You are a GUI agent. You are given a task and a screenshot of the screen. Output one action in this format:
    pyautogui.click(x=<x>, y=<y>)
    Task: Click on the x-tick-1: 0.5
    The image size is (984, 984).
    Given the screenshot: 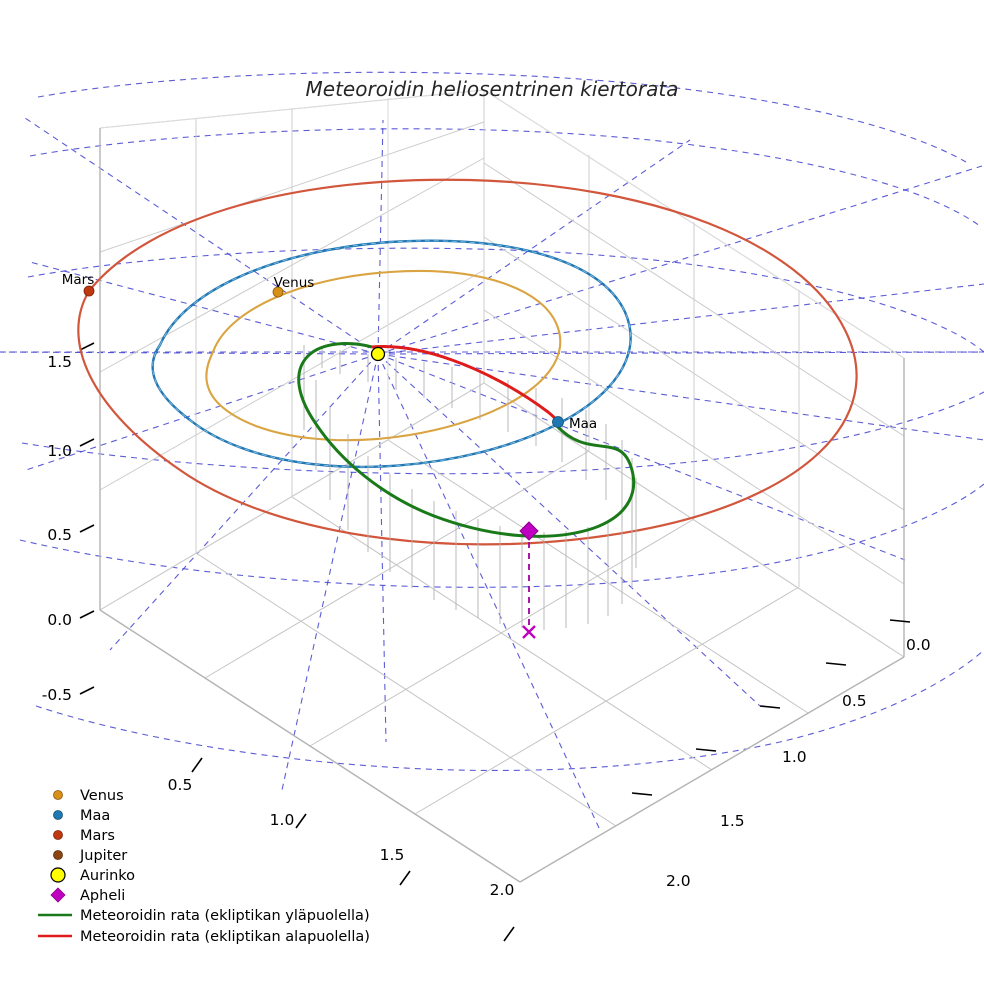 What is the action you would take?
    pyautogui.click(x=180, y=785)
    